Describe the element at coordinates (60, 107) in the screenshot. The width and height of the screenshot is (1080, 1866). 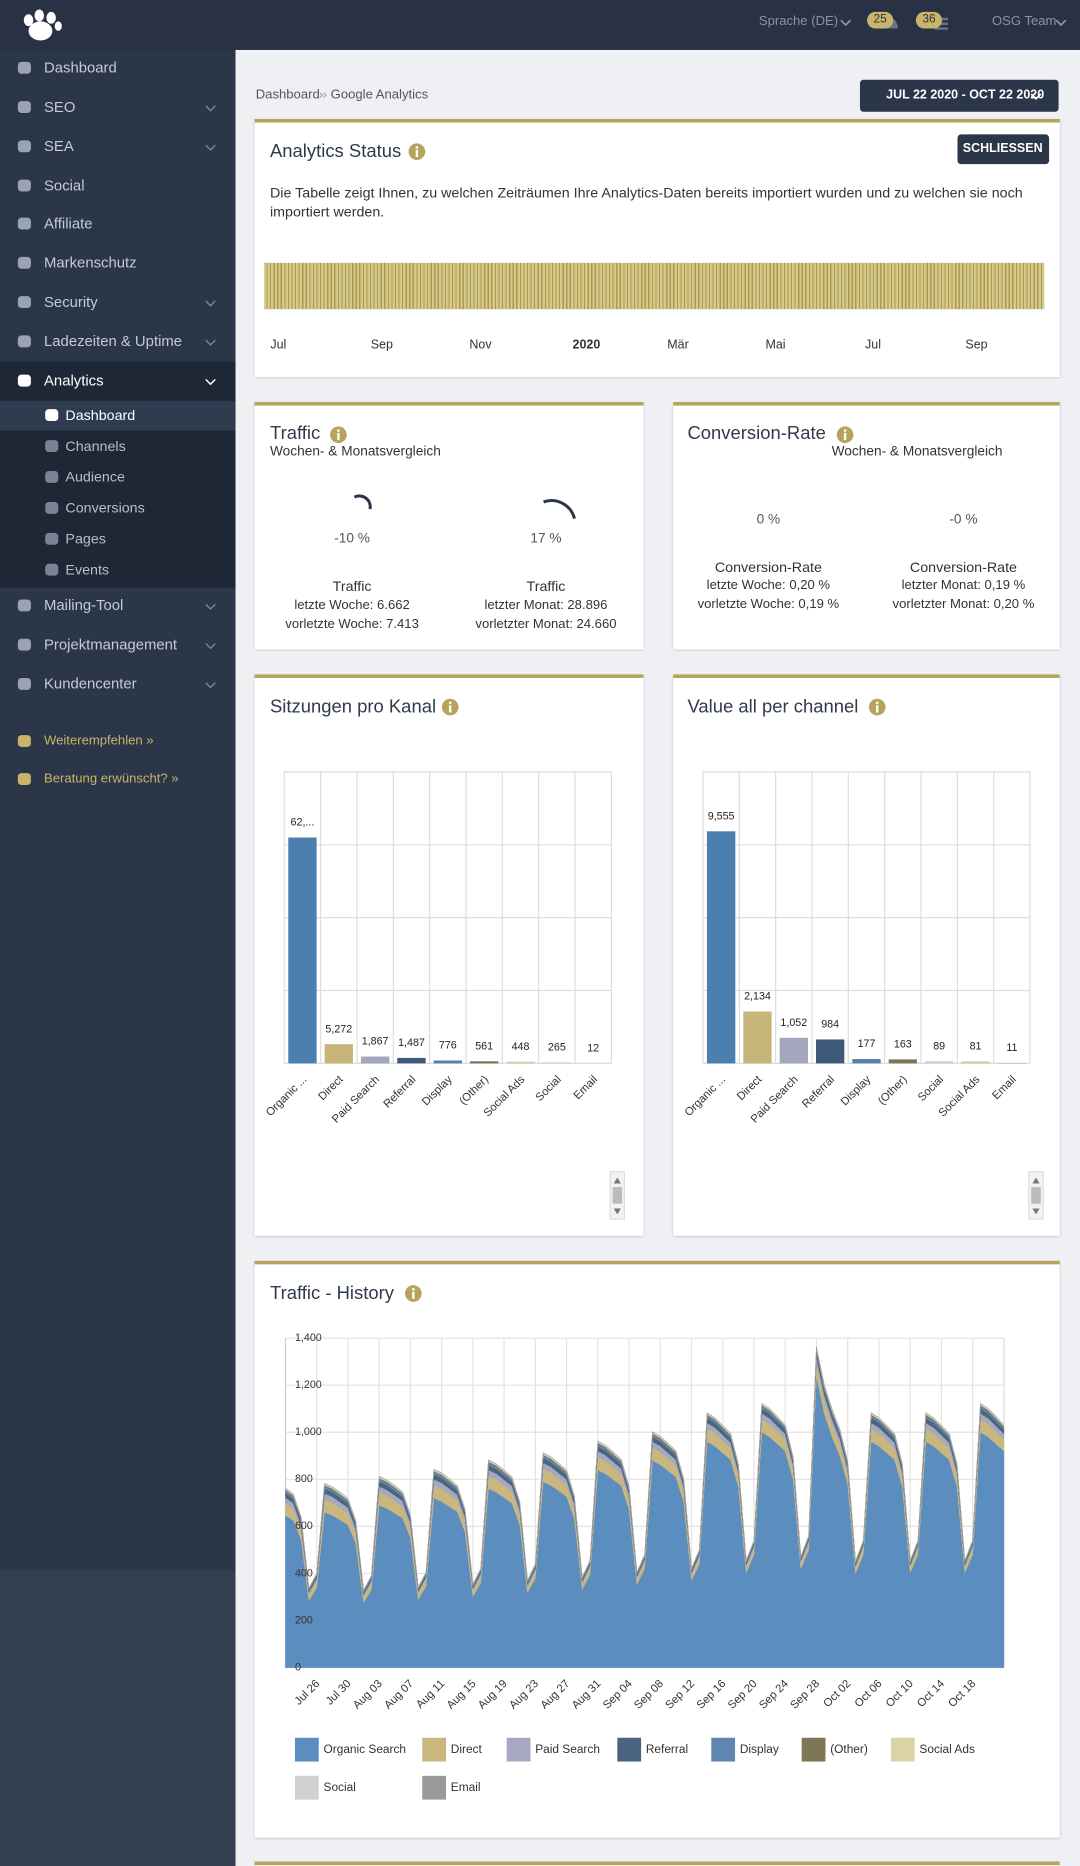
I see `nav-item: SEO` at that location.